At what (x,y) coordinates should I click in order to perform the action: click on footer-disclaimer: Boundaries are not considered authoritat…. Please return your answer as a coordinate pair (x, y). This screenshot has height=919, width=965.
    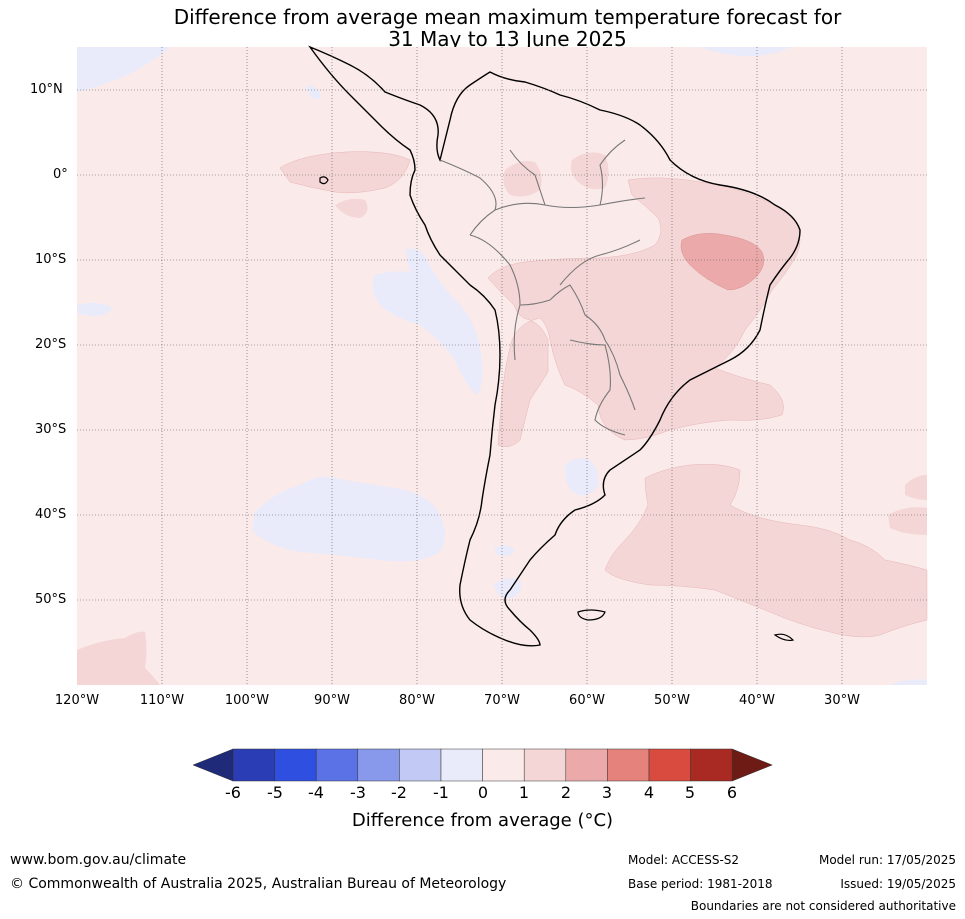
    Looking at the image, I should click on (823, 906).